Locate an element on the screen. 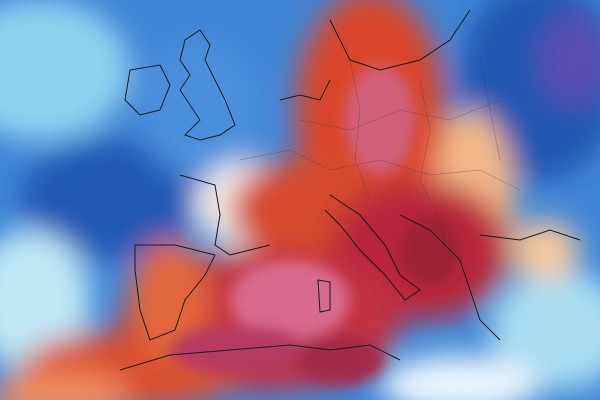 This screenshot has height=400, width=600. hot-area is located at coordinates (170, 300).